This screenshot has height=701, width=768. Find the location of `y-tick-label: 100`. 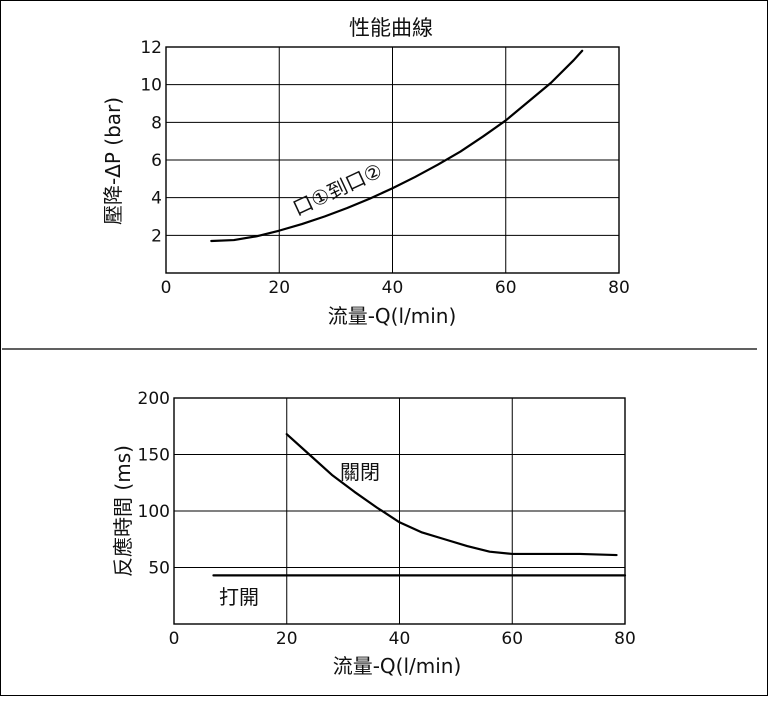

y-tick-label: 100 is located at coordinates (154, 512).